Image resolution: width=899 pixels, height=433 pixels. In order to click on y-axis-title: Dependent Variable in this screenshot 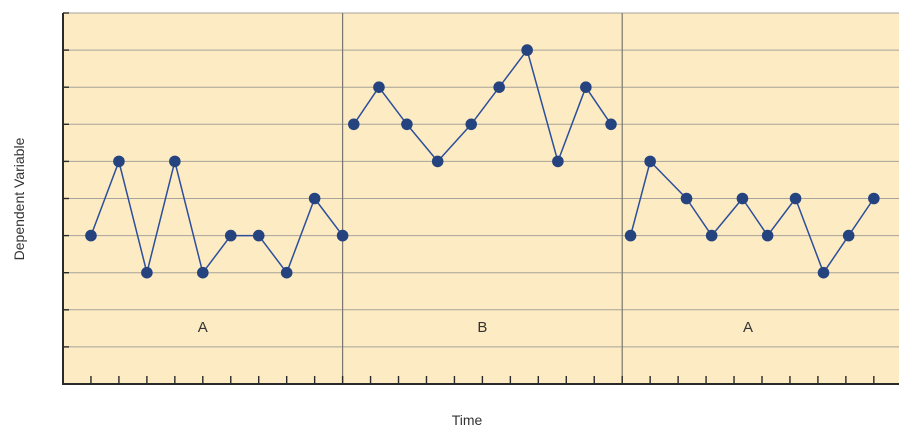, I will do `click(19, 198)`.